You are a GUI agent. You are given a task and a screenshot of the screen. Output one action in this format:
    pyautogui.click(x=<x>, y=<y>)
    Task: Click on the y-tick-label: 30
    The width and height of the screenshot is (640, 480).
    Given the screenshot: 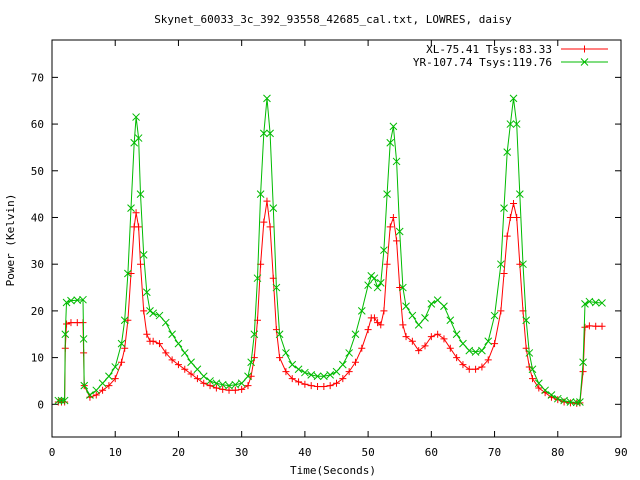 What is the action you would take?
    pyautogui.click(x=37, y=264)
    